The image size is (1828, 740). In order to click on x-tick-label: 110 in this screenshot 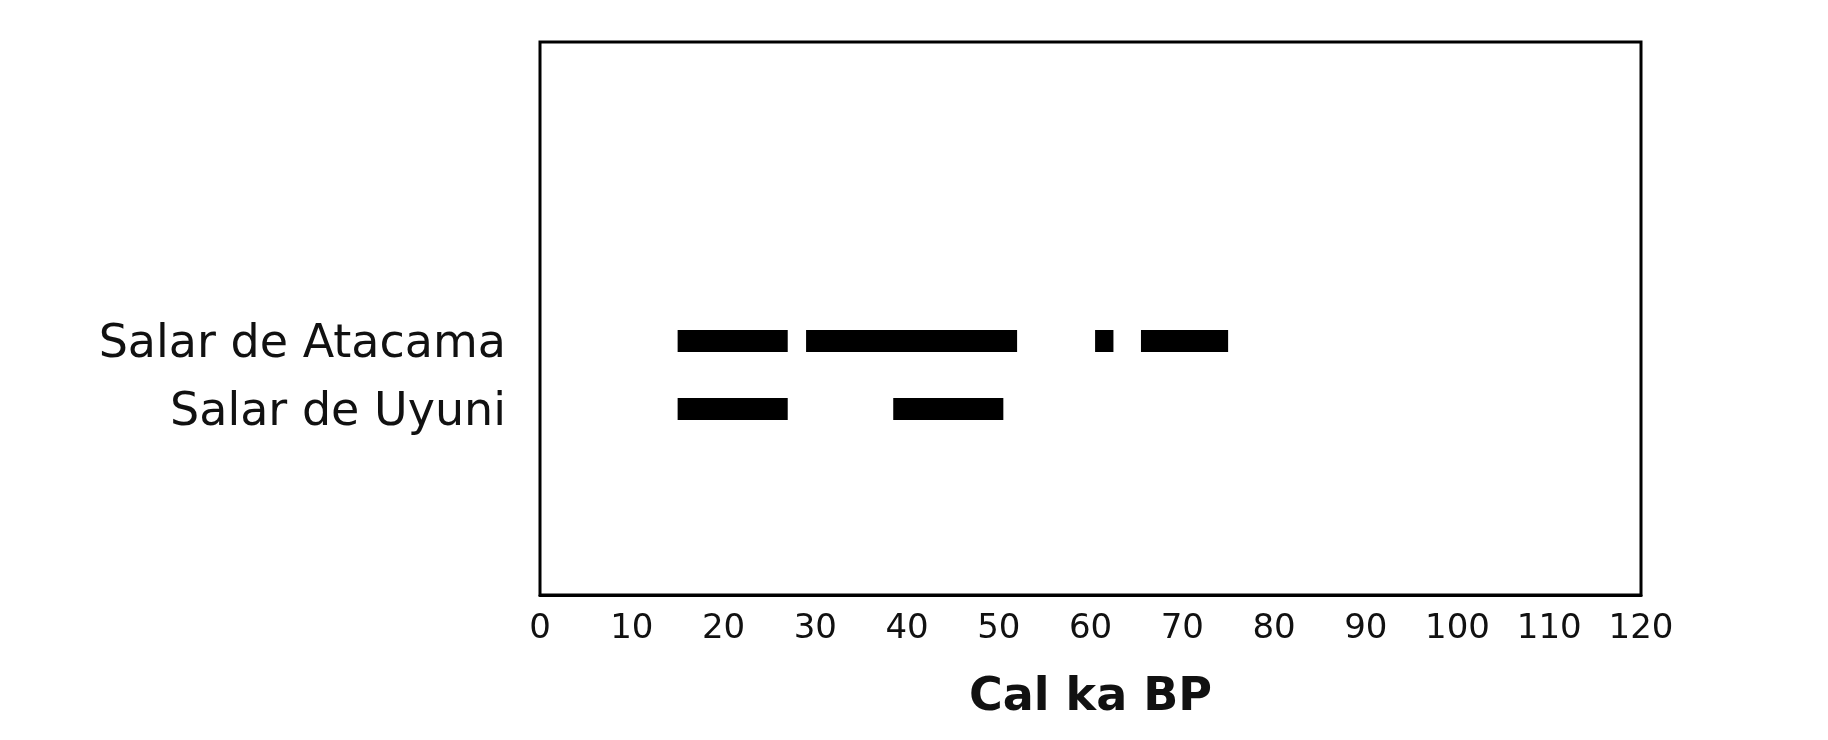, I will do `click(1549, 626)`.